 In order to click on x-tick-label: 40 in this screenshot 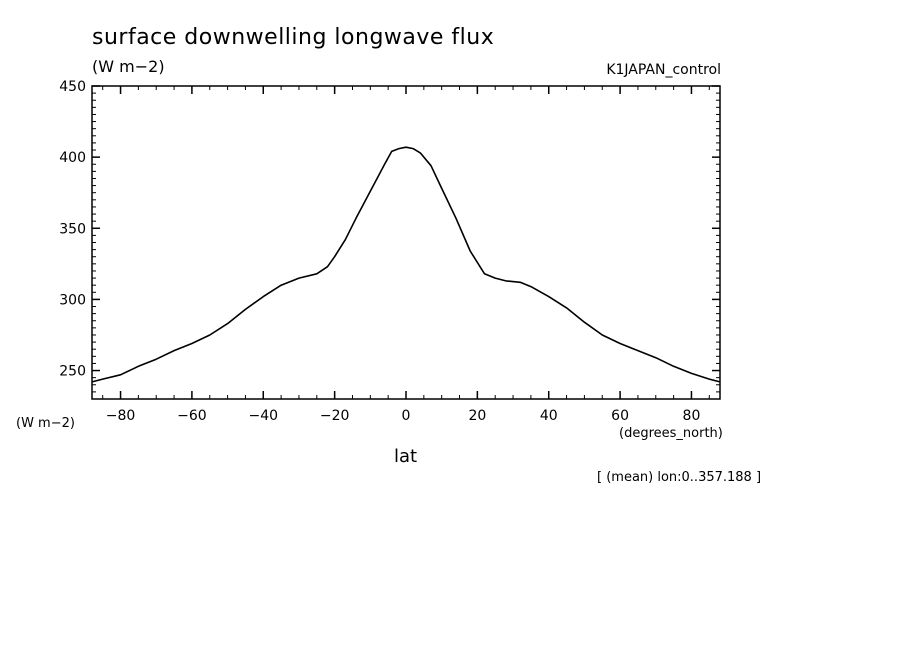, I will do `click(549, 416)`.